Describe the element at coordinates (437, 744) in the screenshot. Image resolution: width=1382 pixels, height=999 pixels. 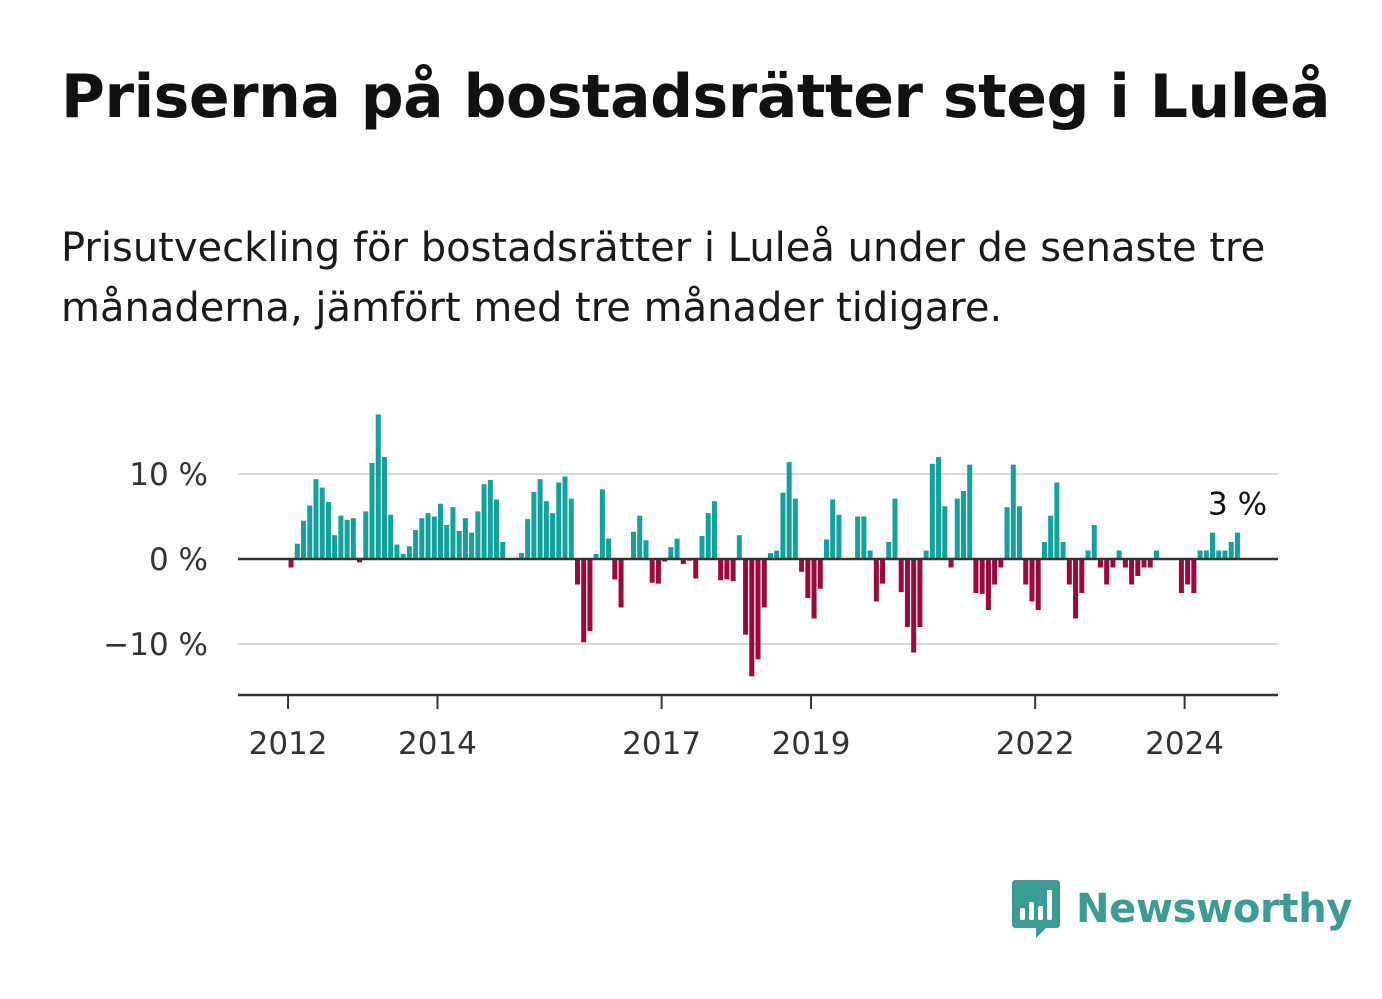
I see `x-tick-label: 2014` at that location.